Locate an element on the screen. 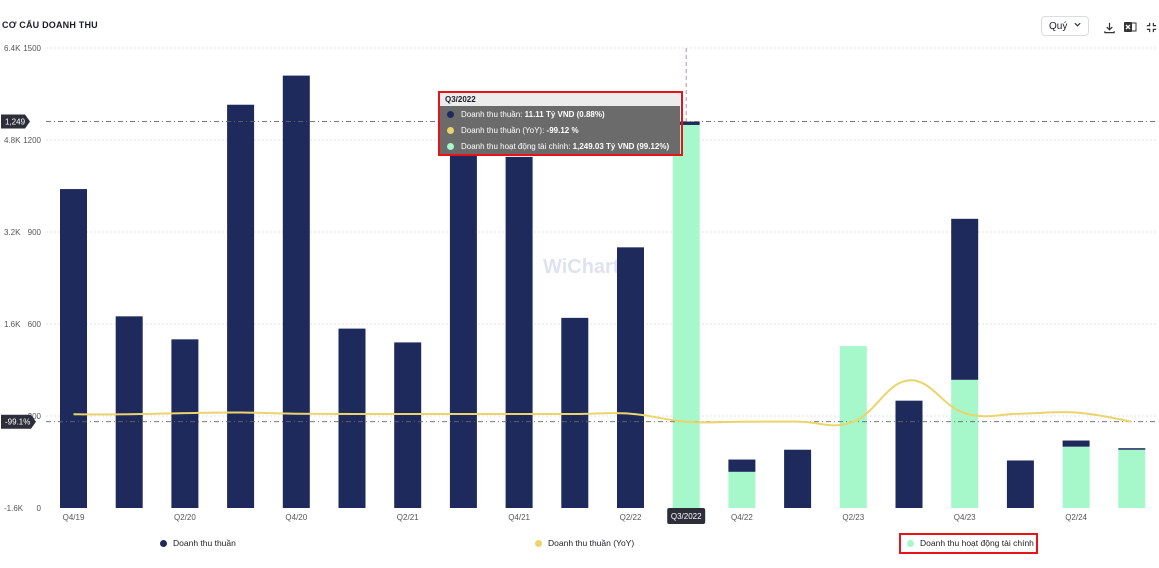 The height and width of the screenshot is (568, 1159). x-tick-label: Q4/21 is located at coordinates (519, 517).